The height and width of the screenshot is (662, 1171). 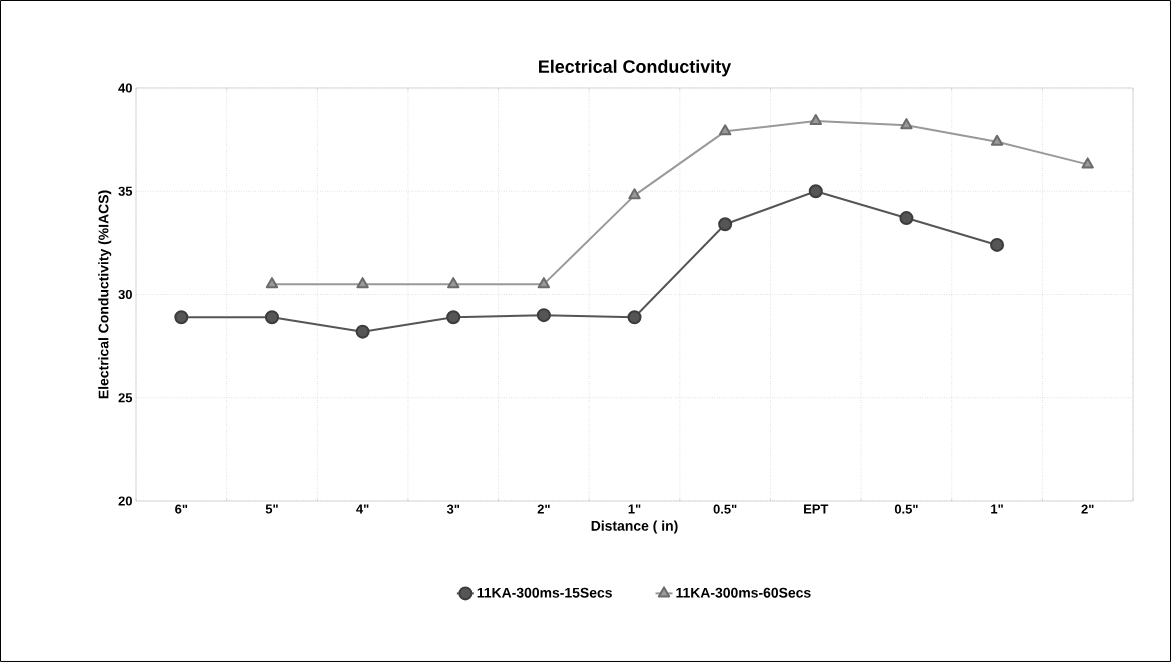 What do you see at coordinates (362, 509) in the screenshot?
I see `x-tick-label: 4"` at bounding box center [362, 509].